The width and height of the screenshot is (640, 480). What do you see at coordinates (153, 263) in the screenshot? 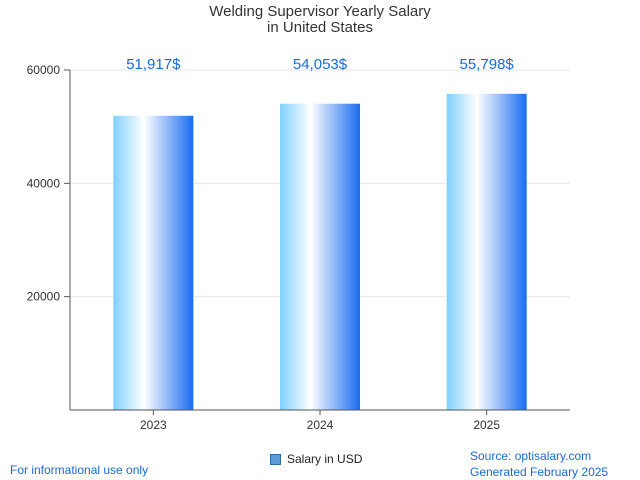
I see `bar-2023` at bounding box center [153, 263].